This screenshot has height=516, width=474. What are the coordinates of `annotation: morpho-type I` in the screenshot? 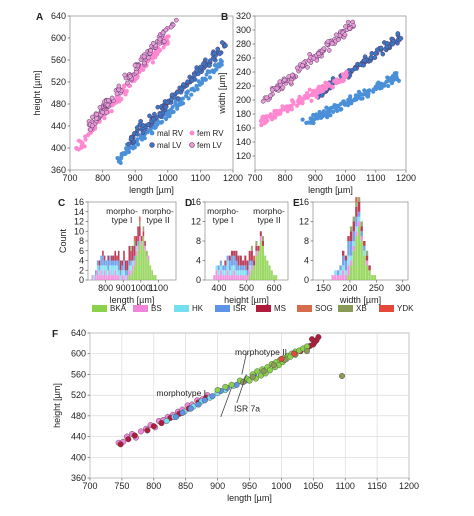 It's located at (223, 215).